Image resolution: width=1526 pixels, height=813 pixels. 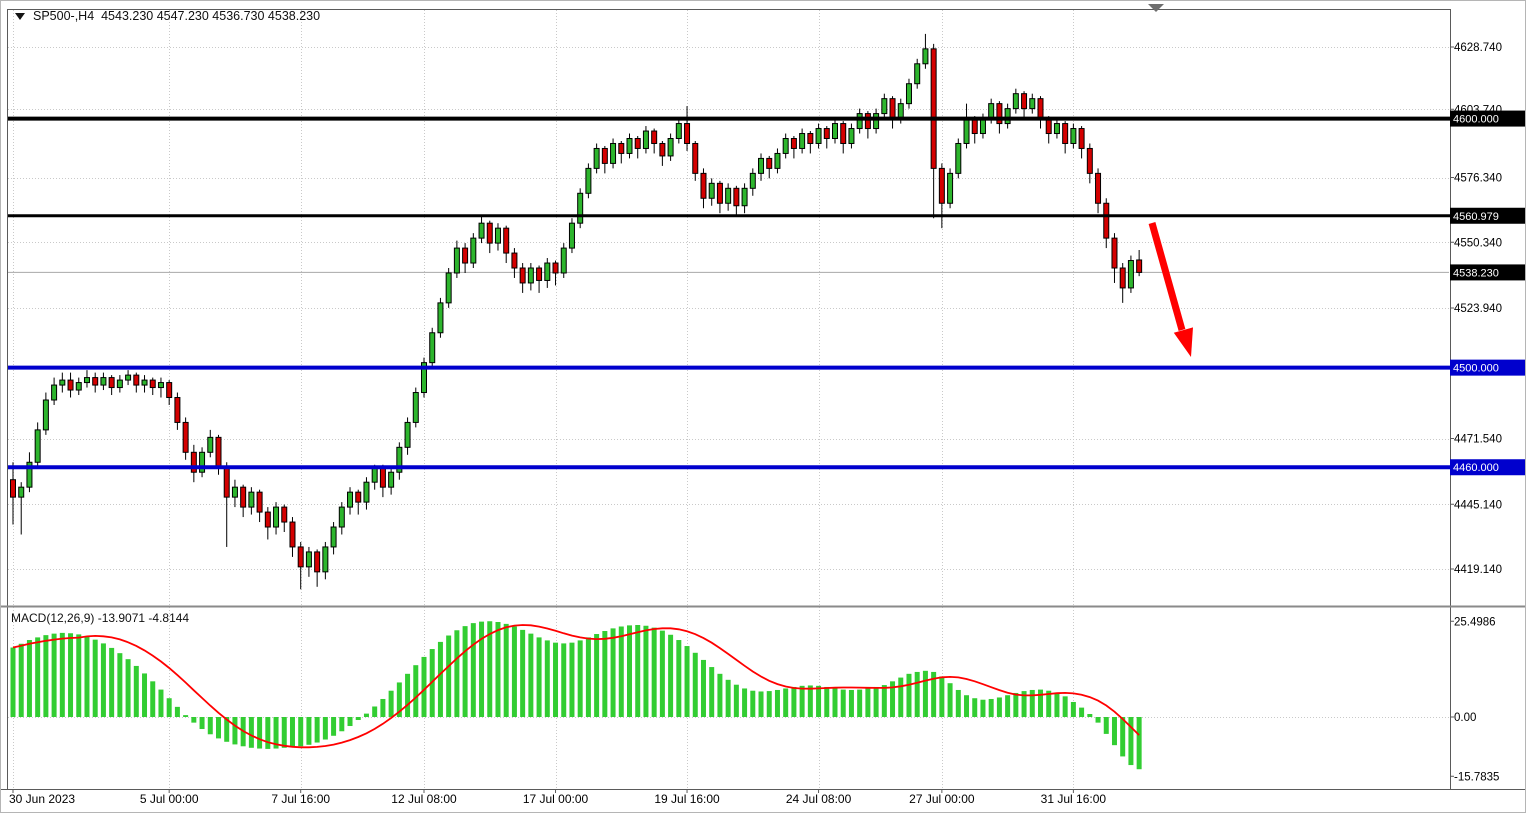 I want to click on indicator-label: MACD(12,26,9) -13.9071 -4.8144, so click(x=100, y=618).